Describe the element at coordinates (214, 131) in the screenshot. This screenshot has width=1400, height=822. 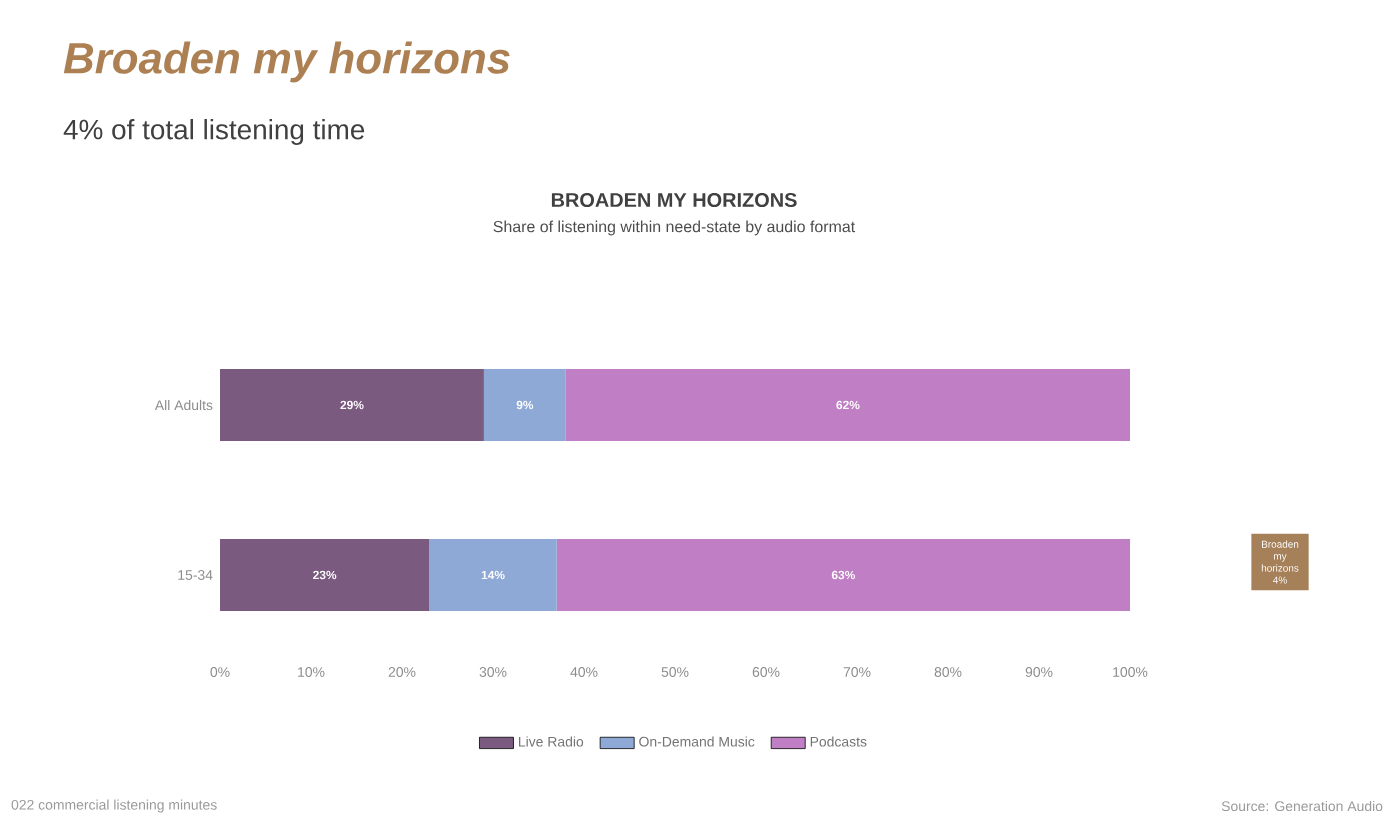
I see `text: 4% of total listening time` at that location.